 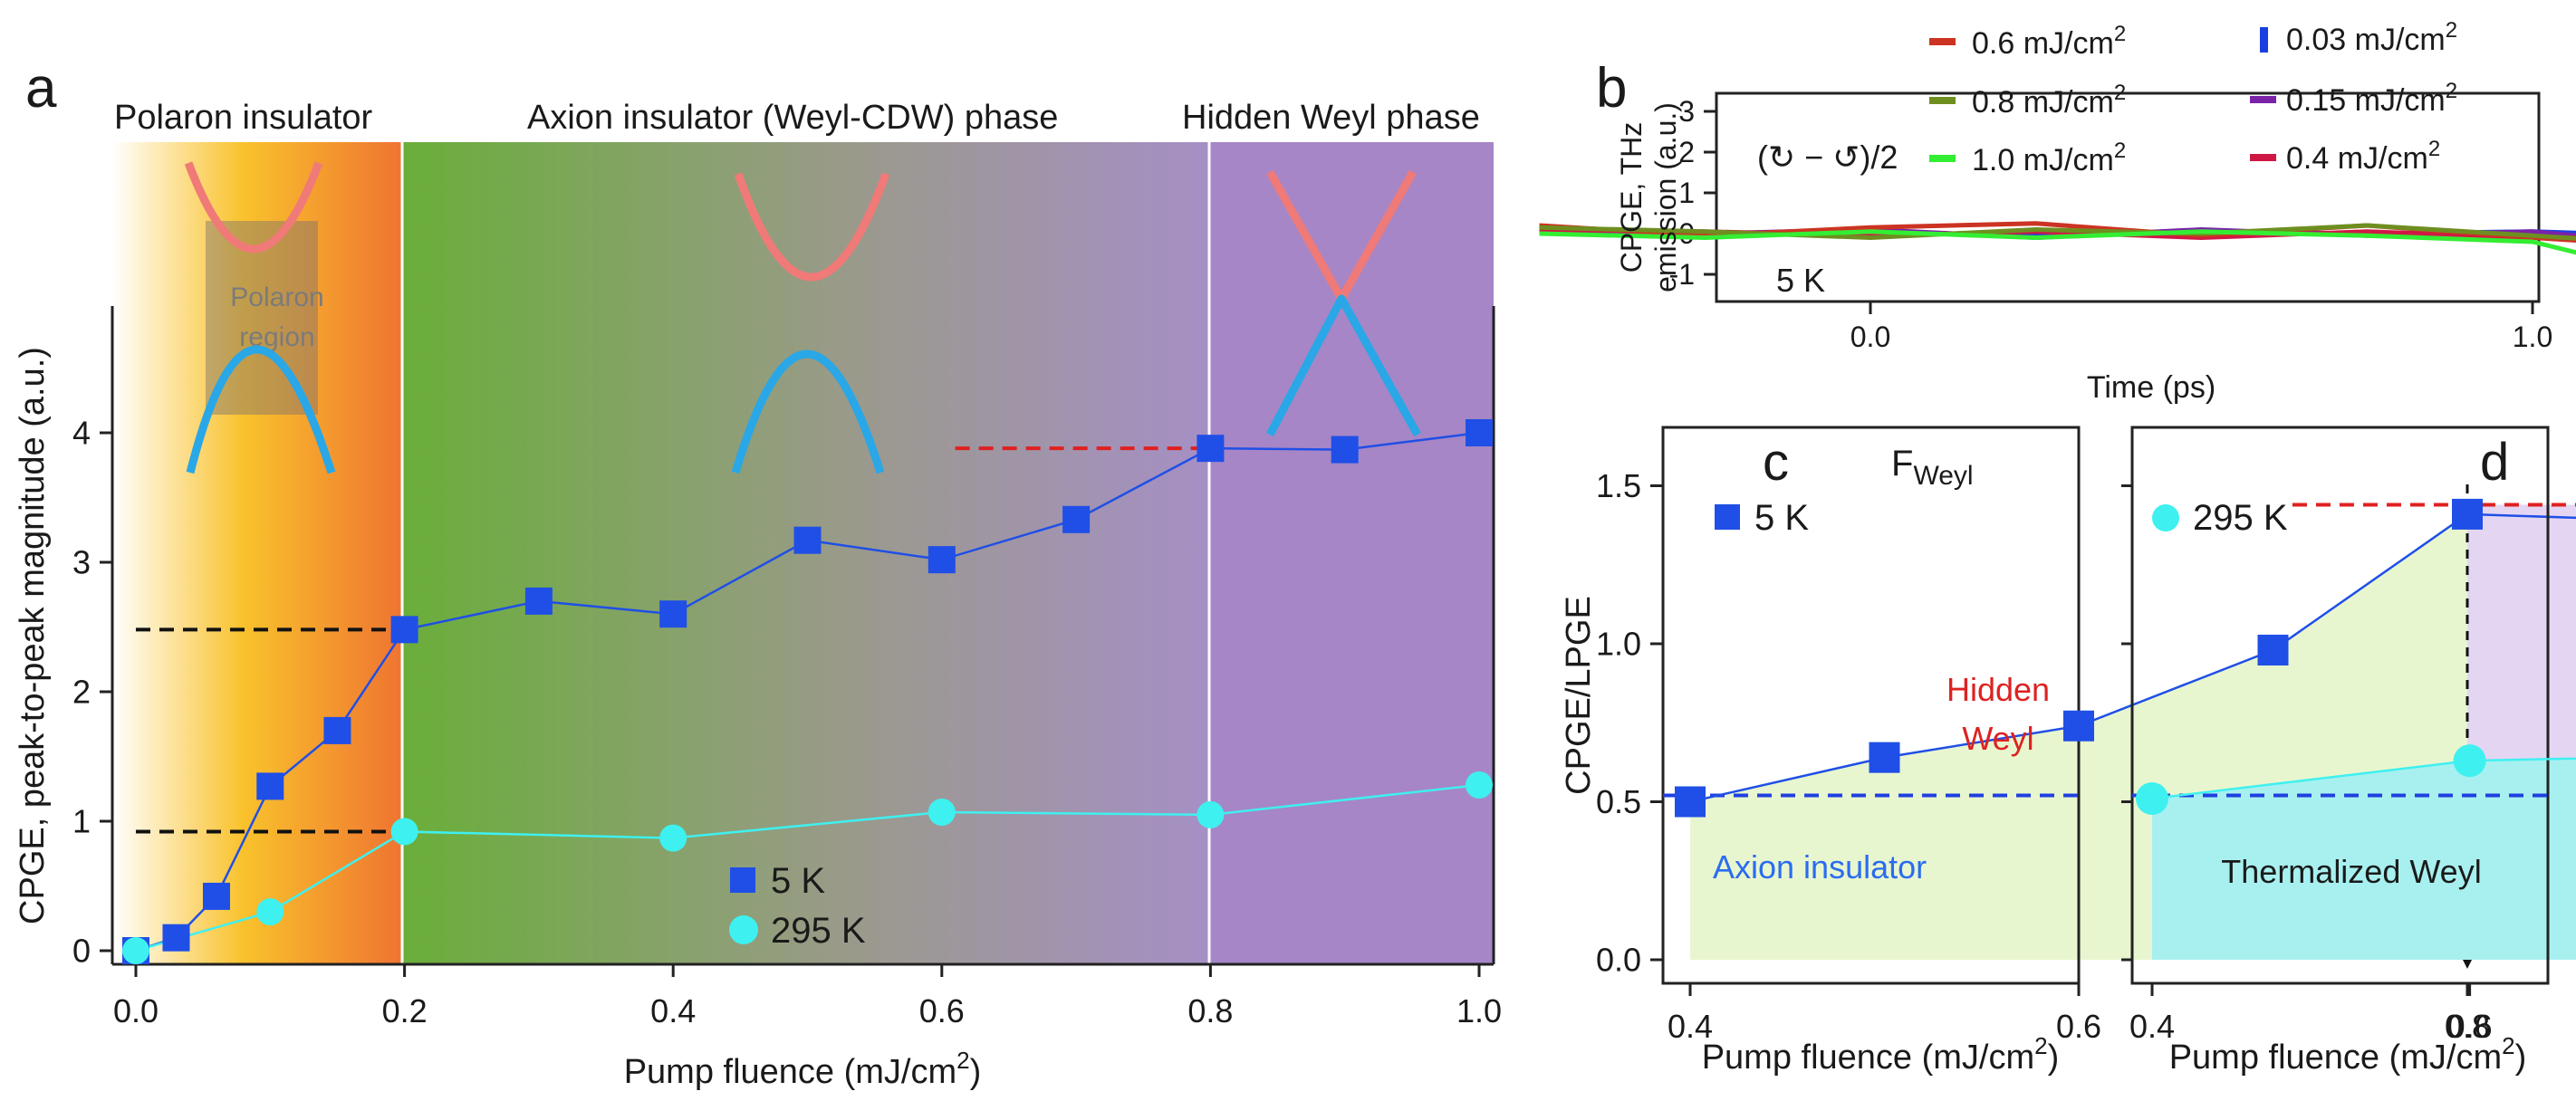 What do you see at coordinates (253, 207) in the screenshot?
I see `band-cartoon-polaron-conduction-icon` at bounding box center [253, 207].